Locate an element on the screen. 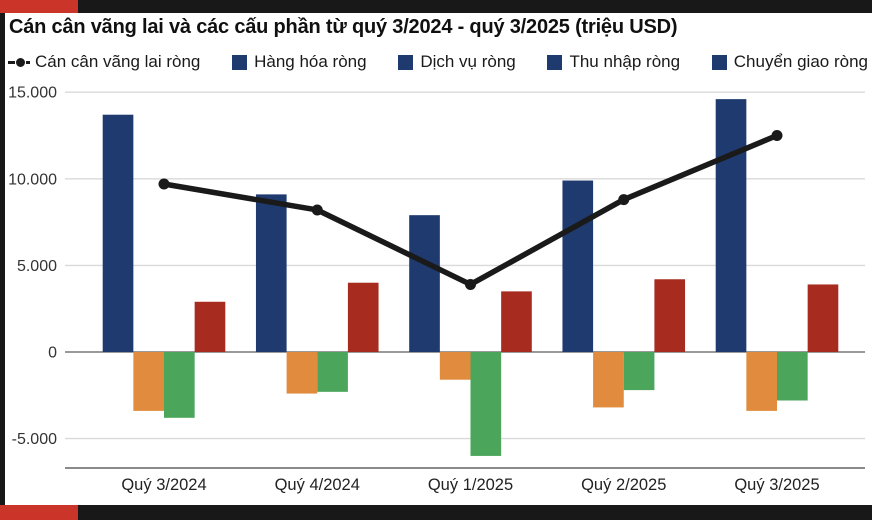  y-axis-tick-label: 15.000 is located at coordinates (32, 93).